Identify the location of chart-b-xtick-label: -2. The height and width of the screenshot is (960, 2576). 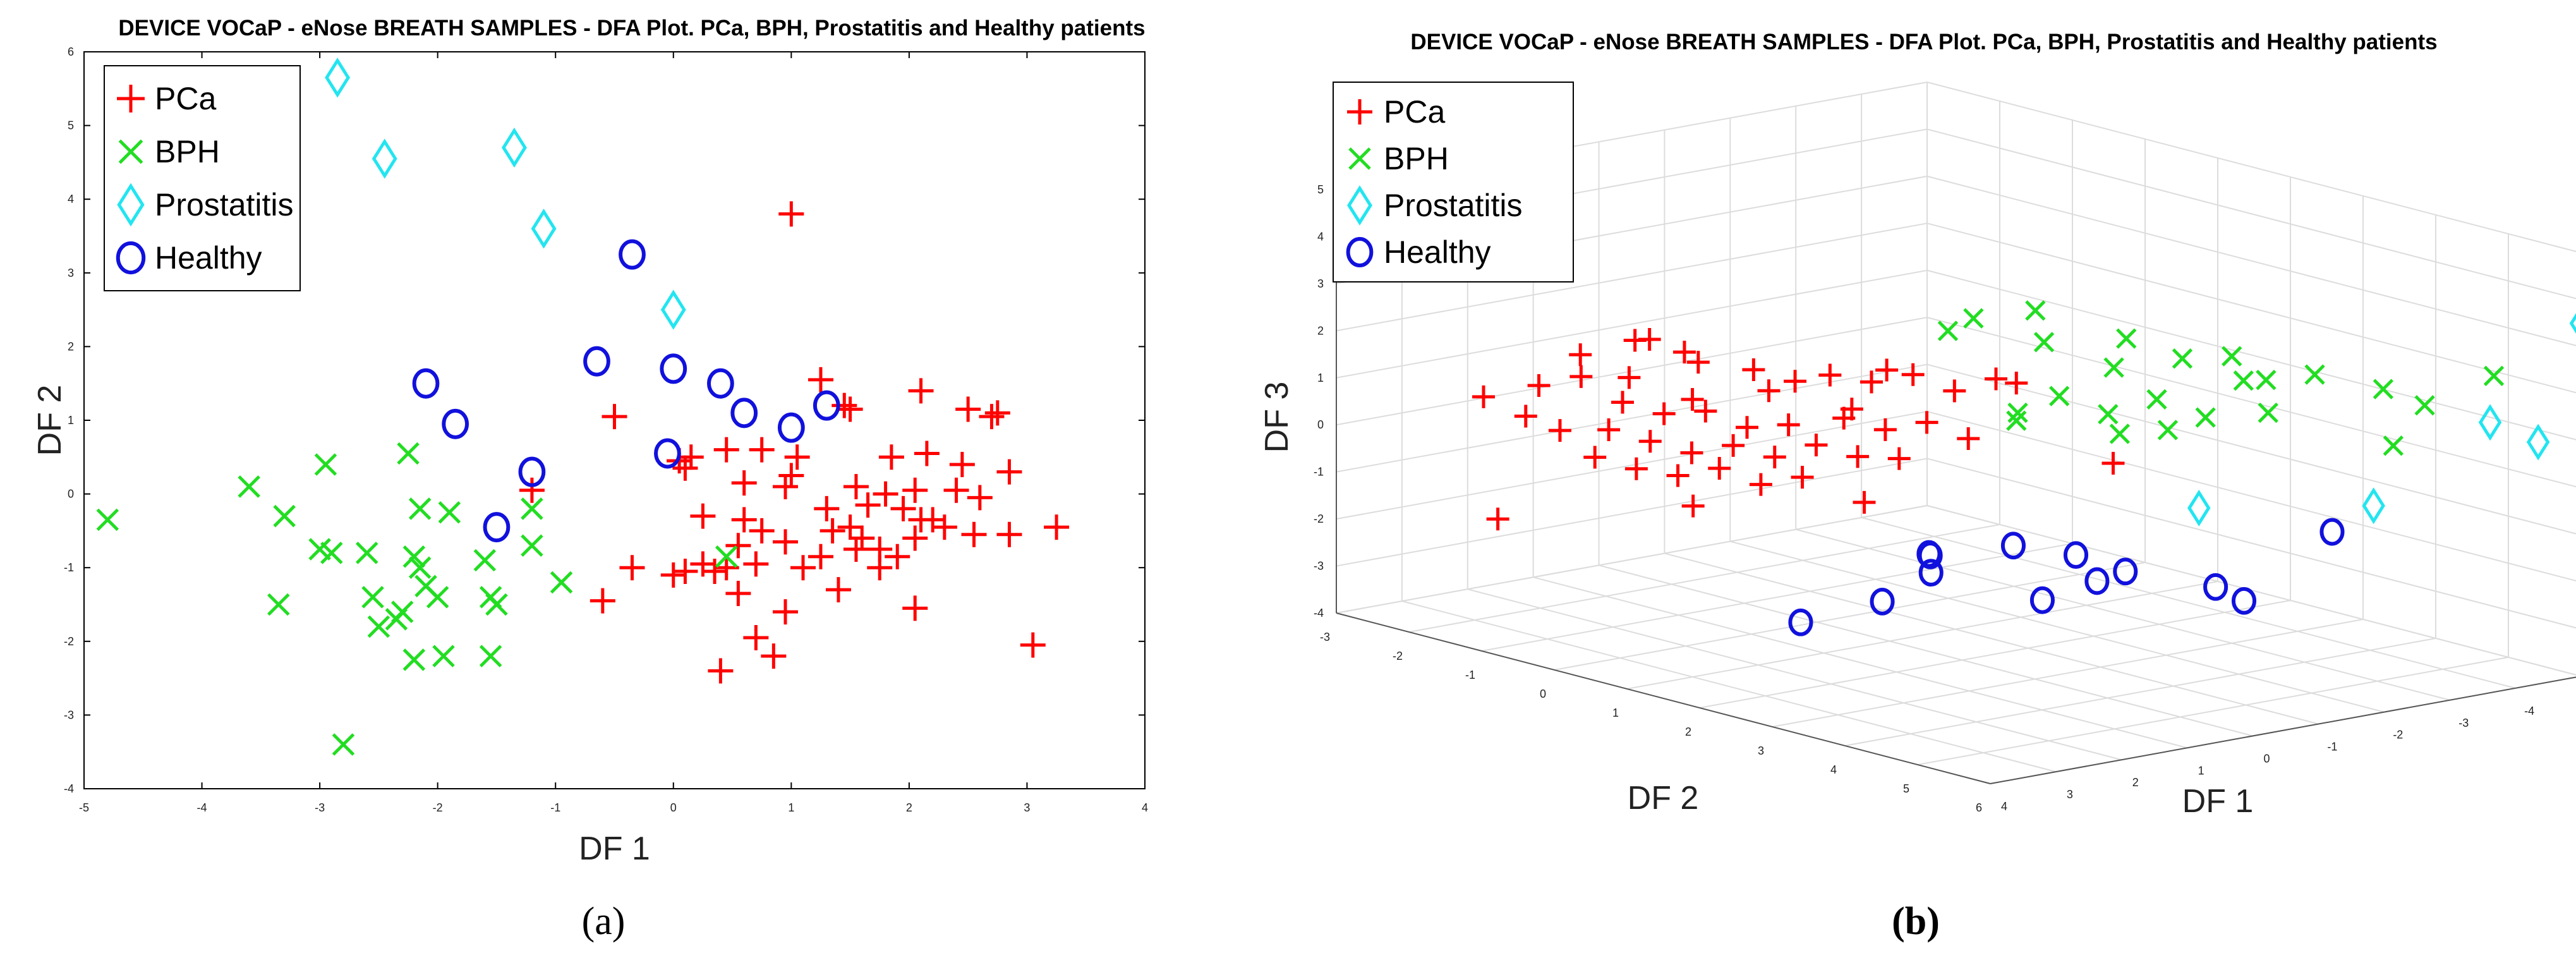
(2398, 735).